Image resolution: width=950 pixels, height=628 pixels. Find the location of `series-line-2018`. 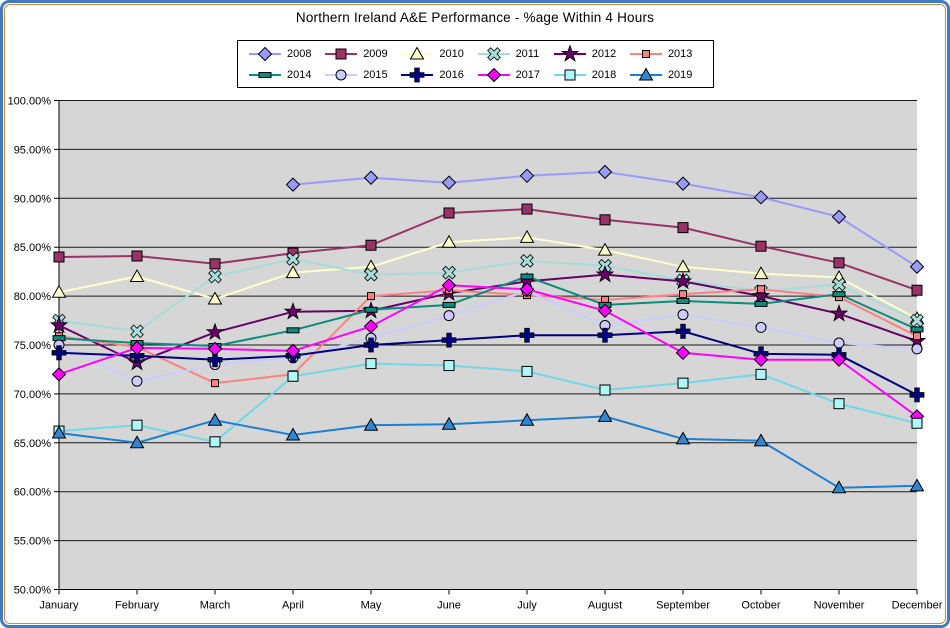

series-line-2018 is located at coordinates (488, 402).